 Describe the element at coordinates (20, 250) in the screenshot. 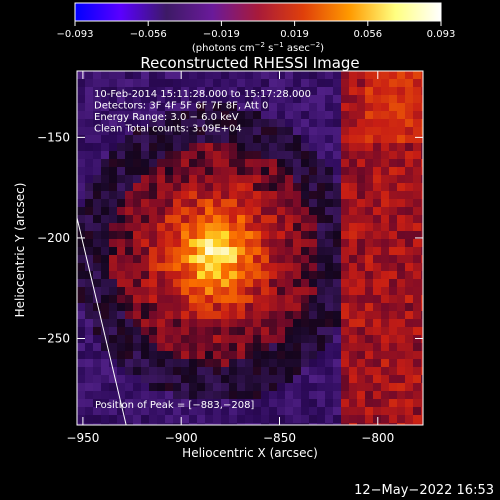

I see `y-axis-label: Heliocentric Y (arcsec)` at that location.